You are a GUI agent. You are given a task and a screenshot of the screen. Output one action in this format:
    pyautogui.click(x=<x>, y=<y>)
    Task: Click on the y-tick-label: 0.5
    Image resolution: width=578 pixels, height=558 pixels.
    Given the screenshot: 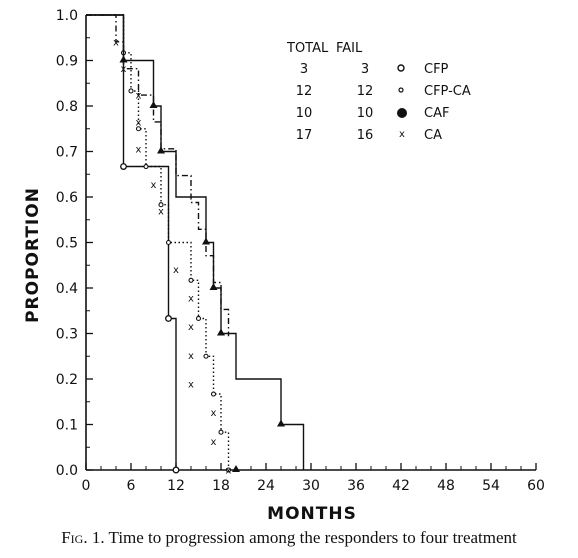 What is the action you would take?
    pyautogui.click(x=67, y=244)
    